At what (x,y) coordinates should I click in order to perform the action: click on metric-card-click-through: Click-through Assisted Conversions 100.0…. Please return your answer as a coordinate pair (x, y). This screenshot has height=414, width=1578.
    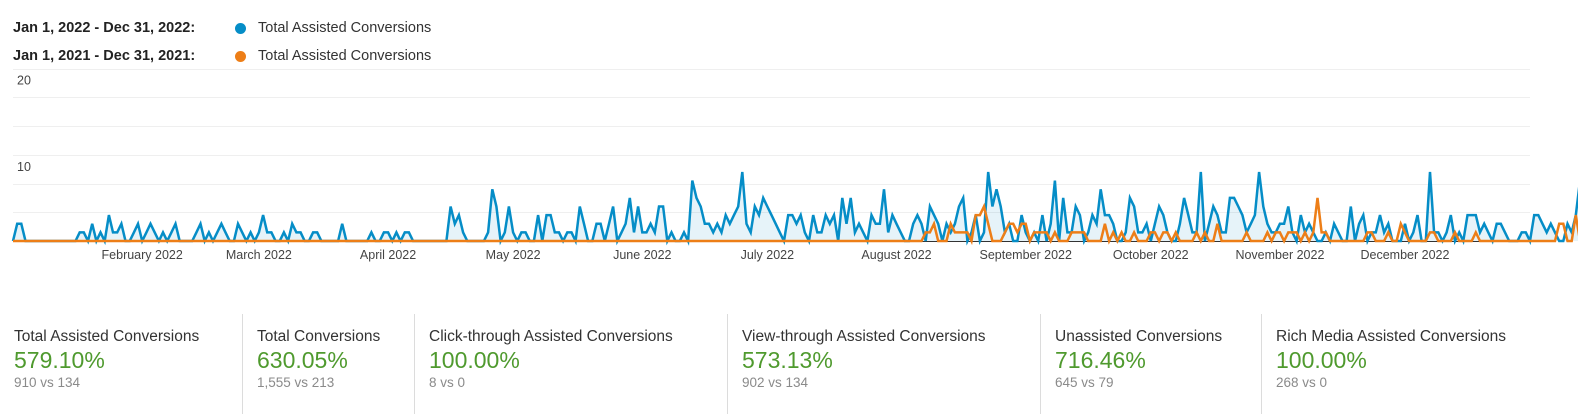
    Looking at the image, I should click on (570, 364).